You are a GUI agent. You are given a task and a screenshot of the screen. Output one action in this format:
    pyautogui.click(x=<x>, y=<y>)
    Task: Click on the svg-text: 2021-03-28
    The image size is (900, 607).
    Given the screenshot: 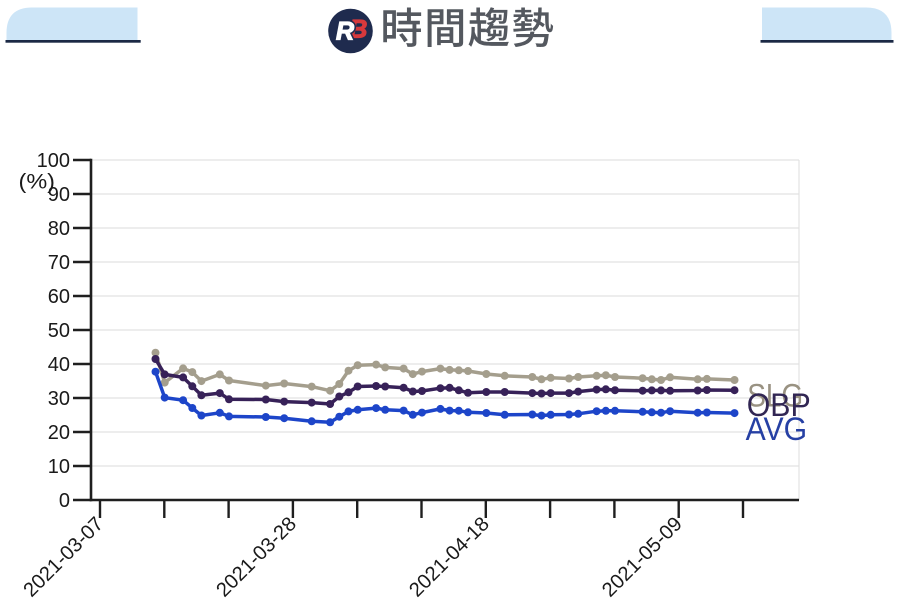 What is the action you would take?
    pyautogui.click(x=256, y=557)
    